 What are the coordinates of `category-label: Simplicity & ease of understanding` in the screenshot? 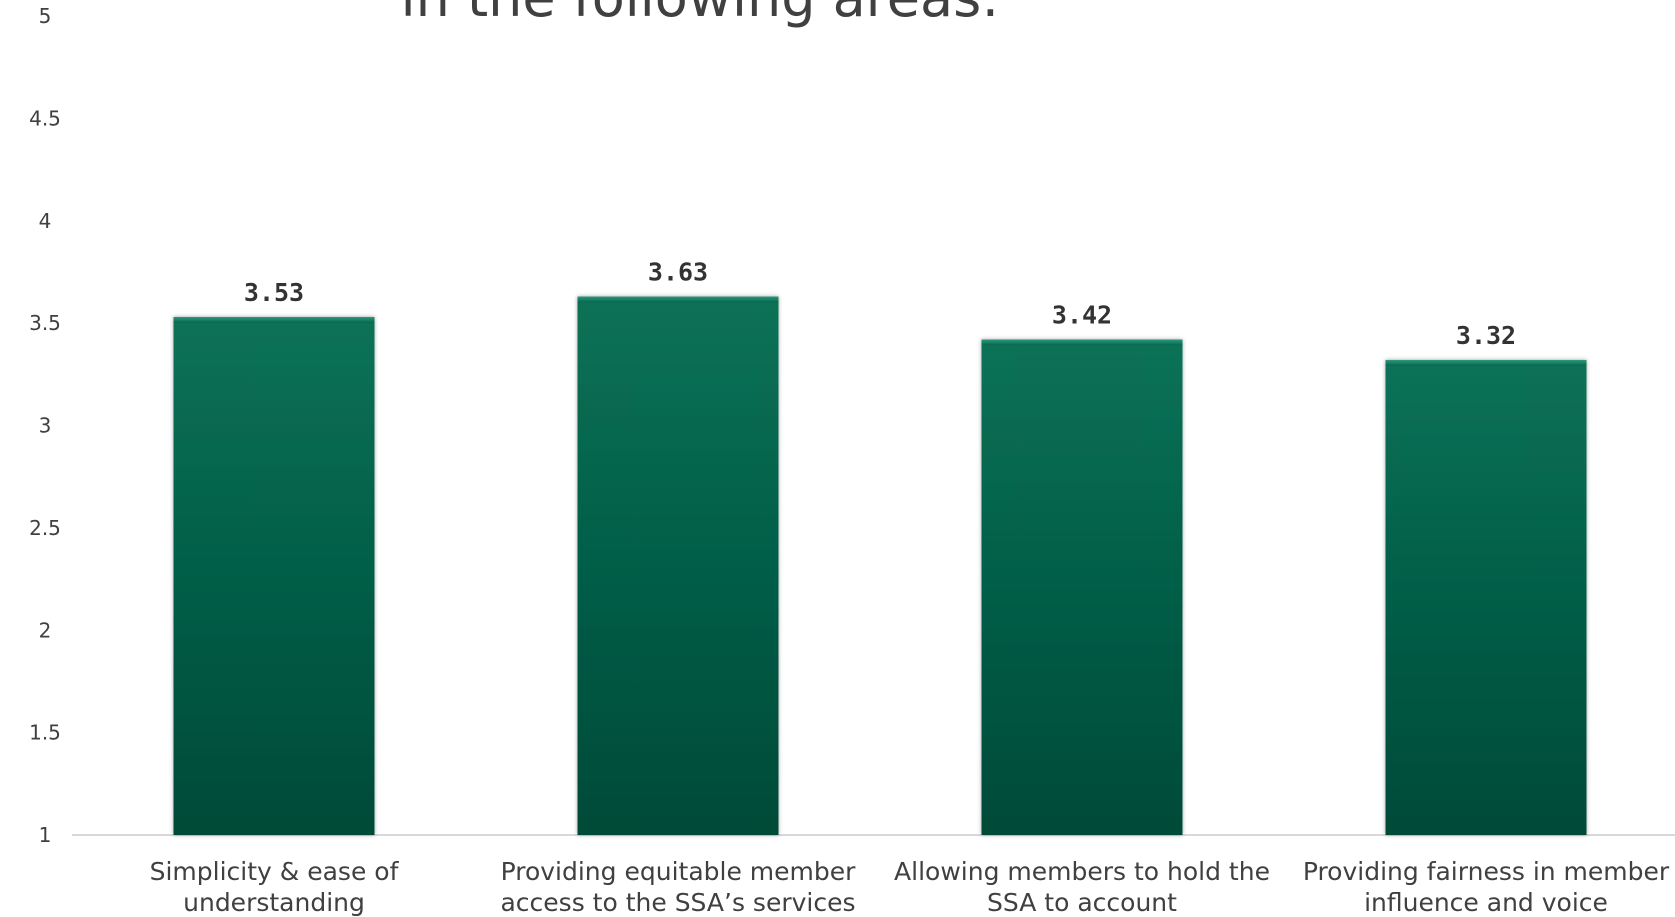 It's located at (275, 887).